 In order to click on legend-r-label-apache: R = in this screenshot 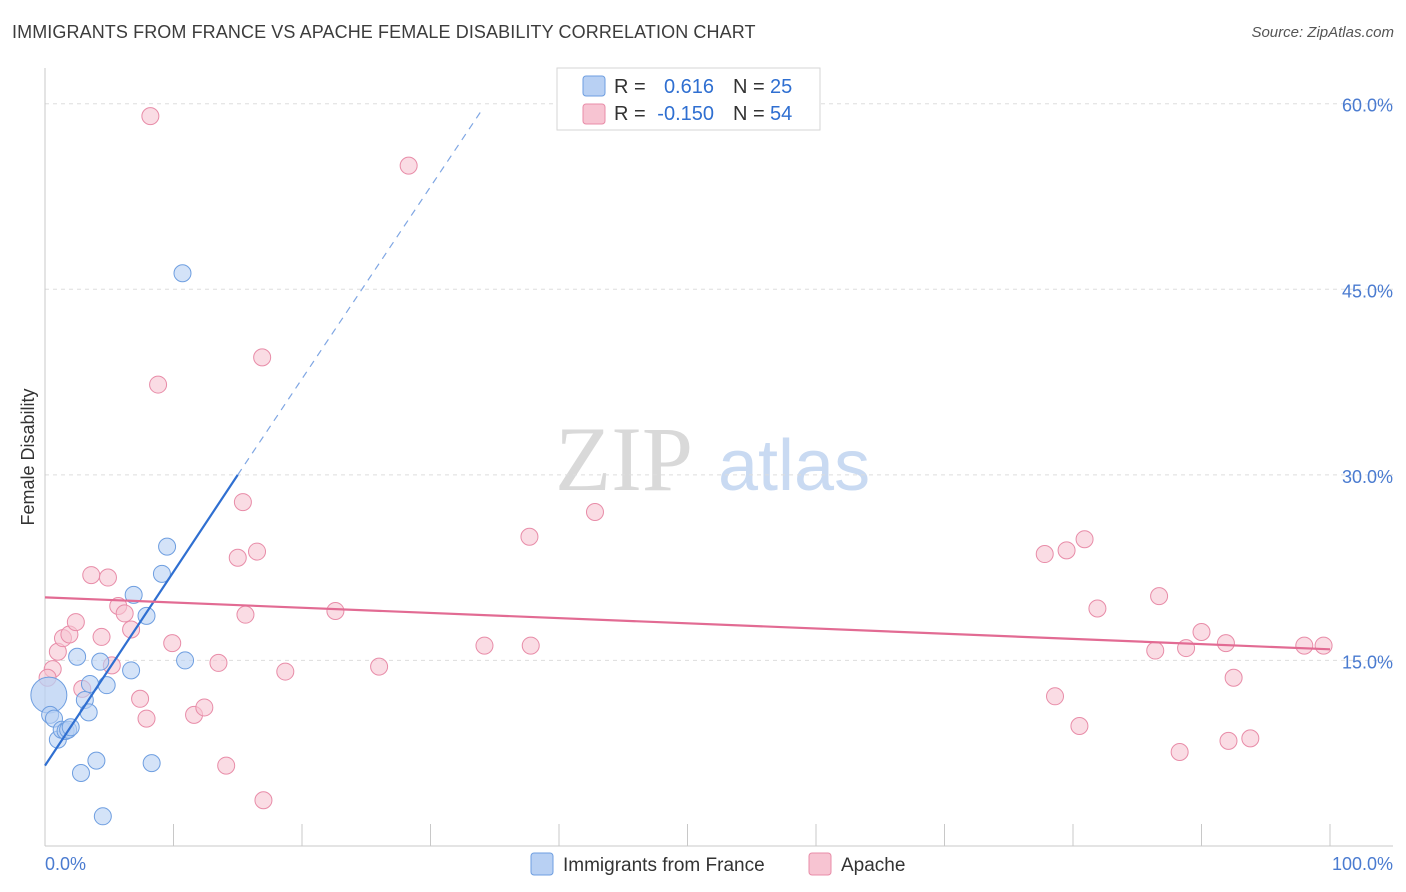, I will do `click(630, 114)`.